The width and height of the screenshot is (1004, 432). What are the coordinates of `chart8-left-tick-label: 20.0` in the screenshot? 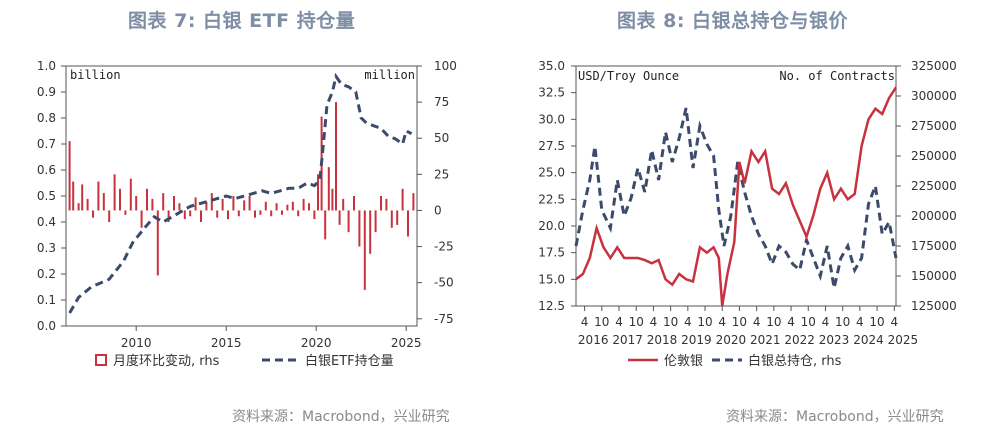 It's located at (551, 226).